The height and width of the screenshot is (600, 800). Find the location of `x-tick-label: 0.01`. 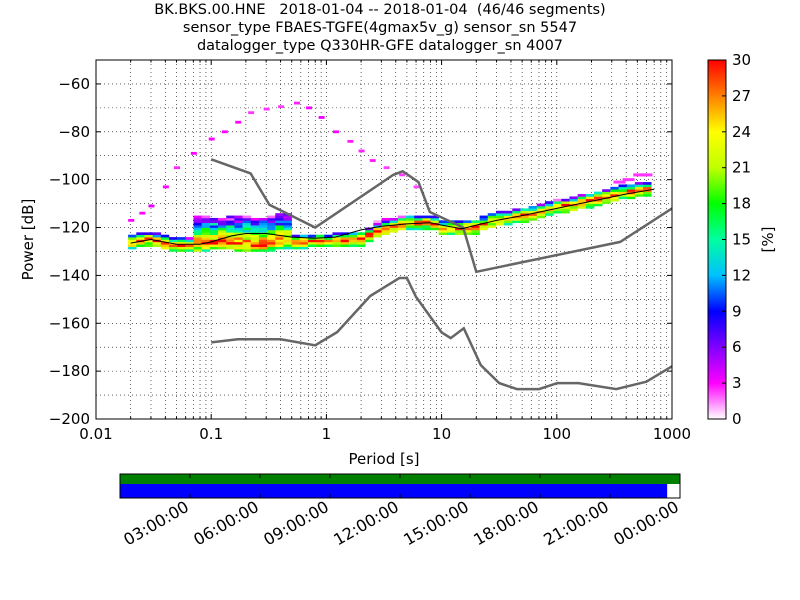

x-tick-label: 0.01 is located at coordinates (95, 434).